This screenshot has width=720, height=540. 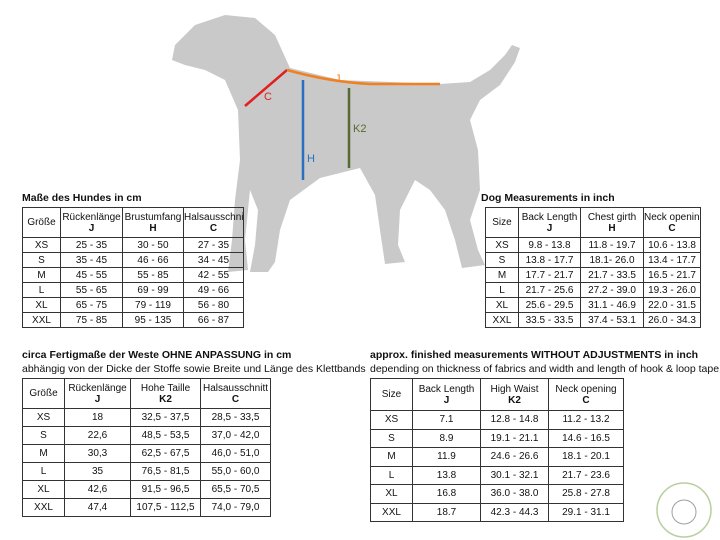 What do you see at coordinates (153, 260) in the screenshot?
I see `value-cell: 46 - 66` at bounding box center [153, 260].